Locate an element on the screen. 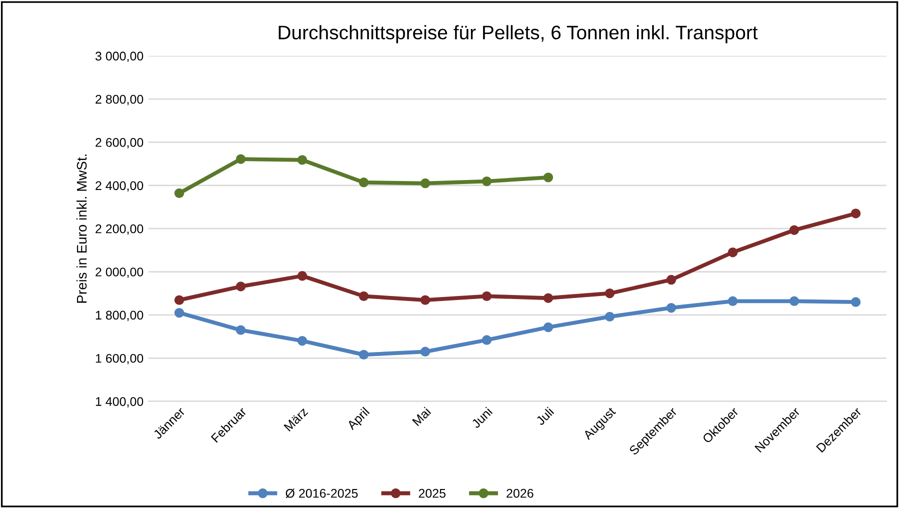 The width and height of the screenshot is (900, 508). y-tick-label: 1 400,00 is located at coordinates (120, 402).